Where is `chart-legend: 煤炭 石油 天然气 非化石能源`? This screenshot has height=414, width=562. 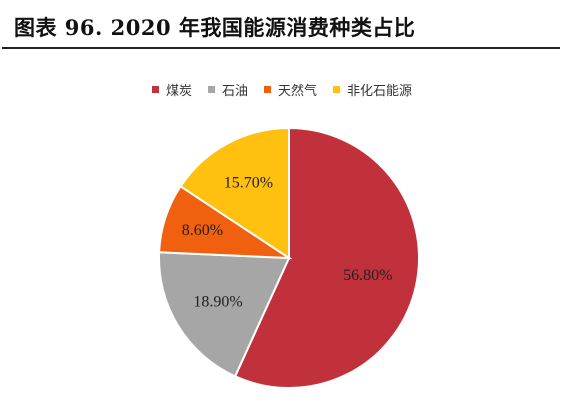 chart-legend: 煤炭 石油 天然气 非化石能源 is located at coordinates (290, 89).